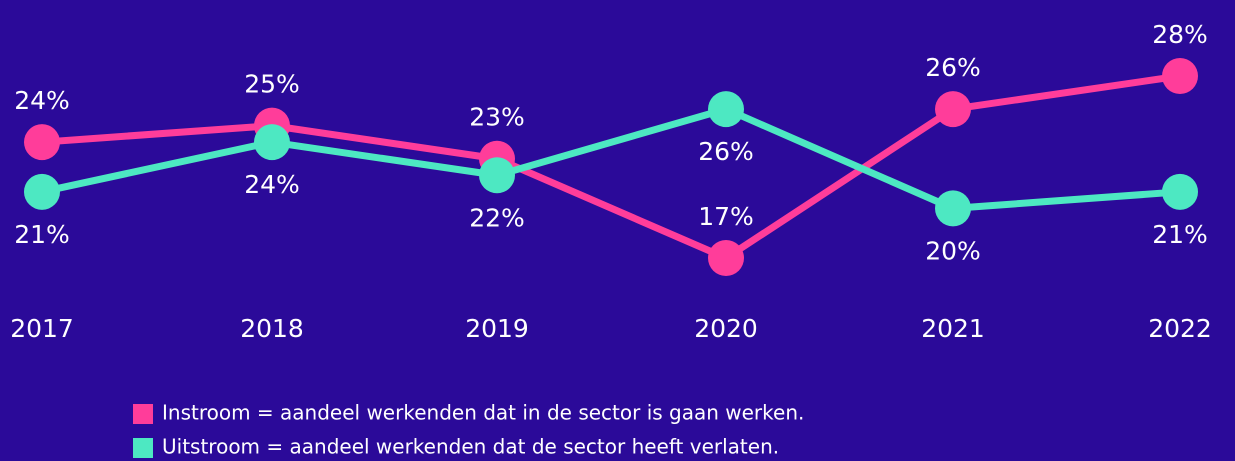  What do you see at coordinates (497, 117) in the screenshot?
I see `data-label: 23%` at bounding box center [497, 117].